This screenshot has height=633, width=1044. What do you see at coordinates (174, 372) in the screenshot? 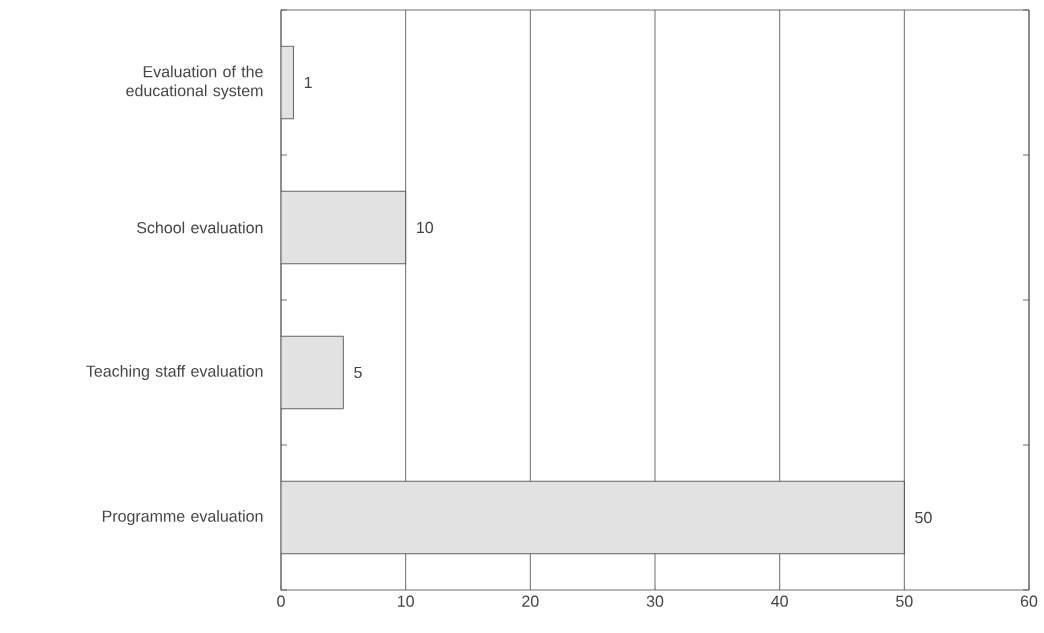
I see `y-tick-label: Teaching staff evaluation` at bounding box center [174, 372].